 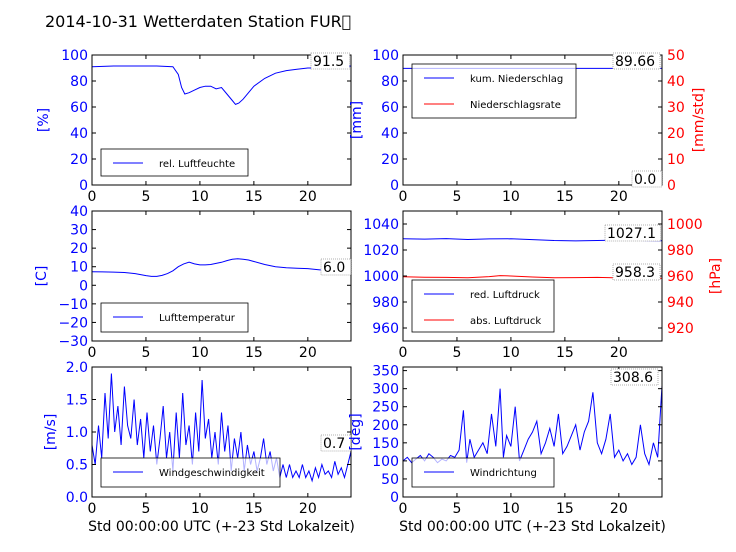 What do you see at coordinates (385, 426) in the screenshot?
I see `y-tick-label: 200` at bounding box center [385, 426].